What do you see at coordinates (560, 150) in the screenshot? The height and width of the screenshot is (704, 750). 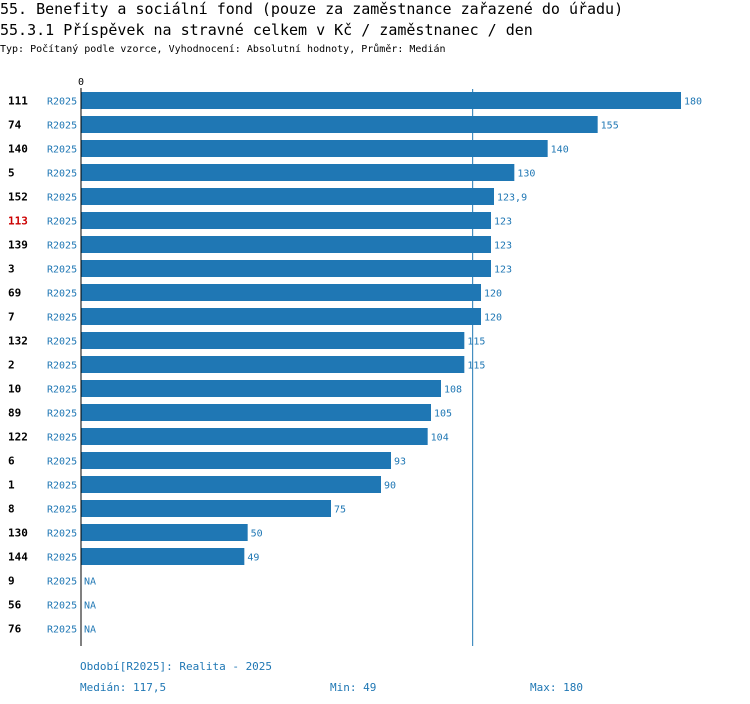 I see `bar-value-label: 140` at bounding box center [560, 150].